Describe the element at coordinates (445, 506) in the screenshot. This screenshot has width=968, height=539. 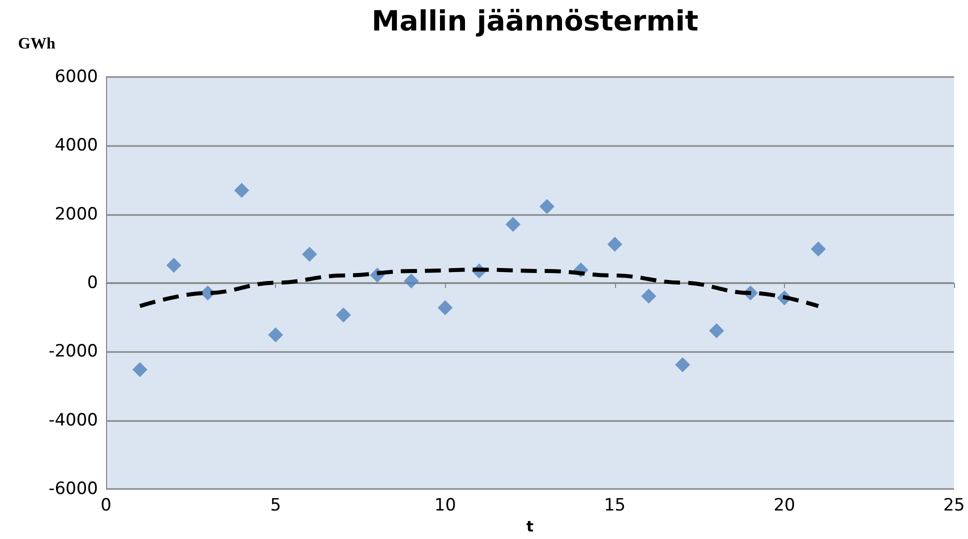
I see `x-tick-label: 10` at that location.